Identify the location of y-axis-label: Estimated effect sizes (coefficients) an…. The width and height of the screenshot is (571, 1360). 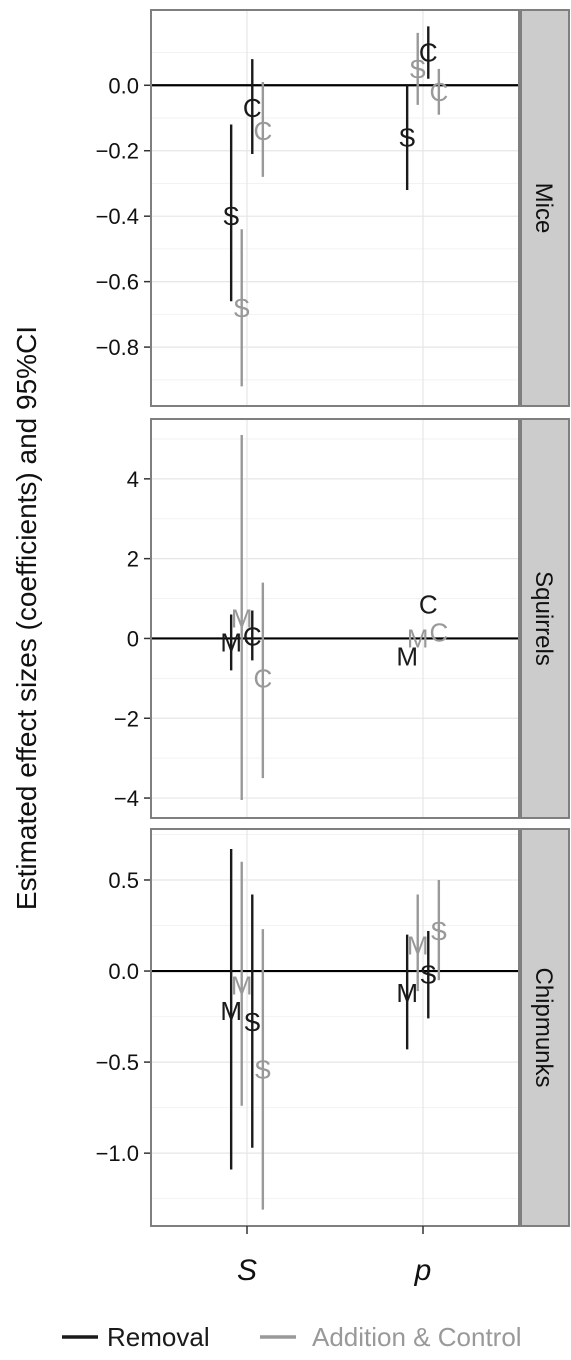
(26, 618).